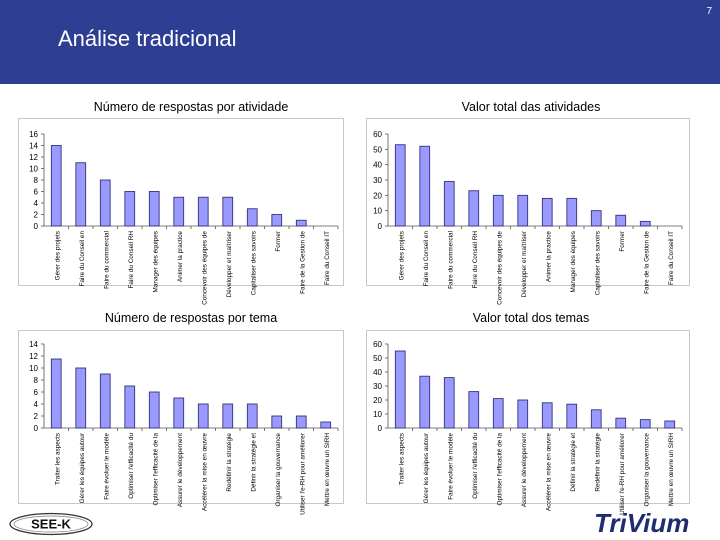  I want to click on y-tick-label: 6, so click(36, 192).